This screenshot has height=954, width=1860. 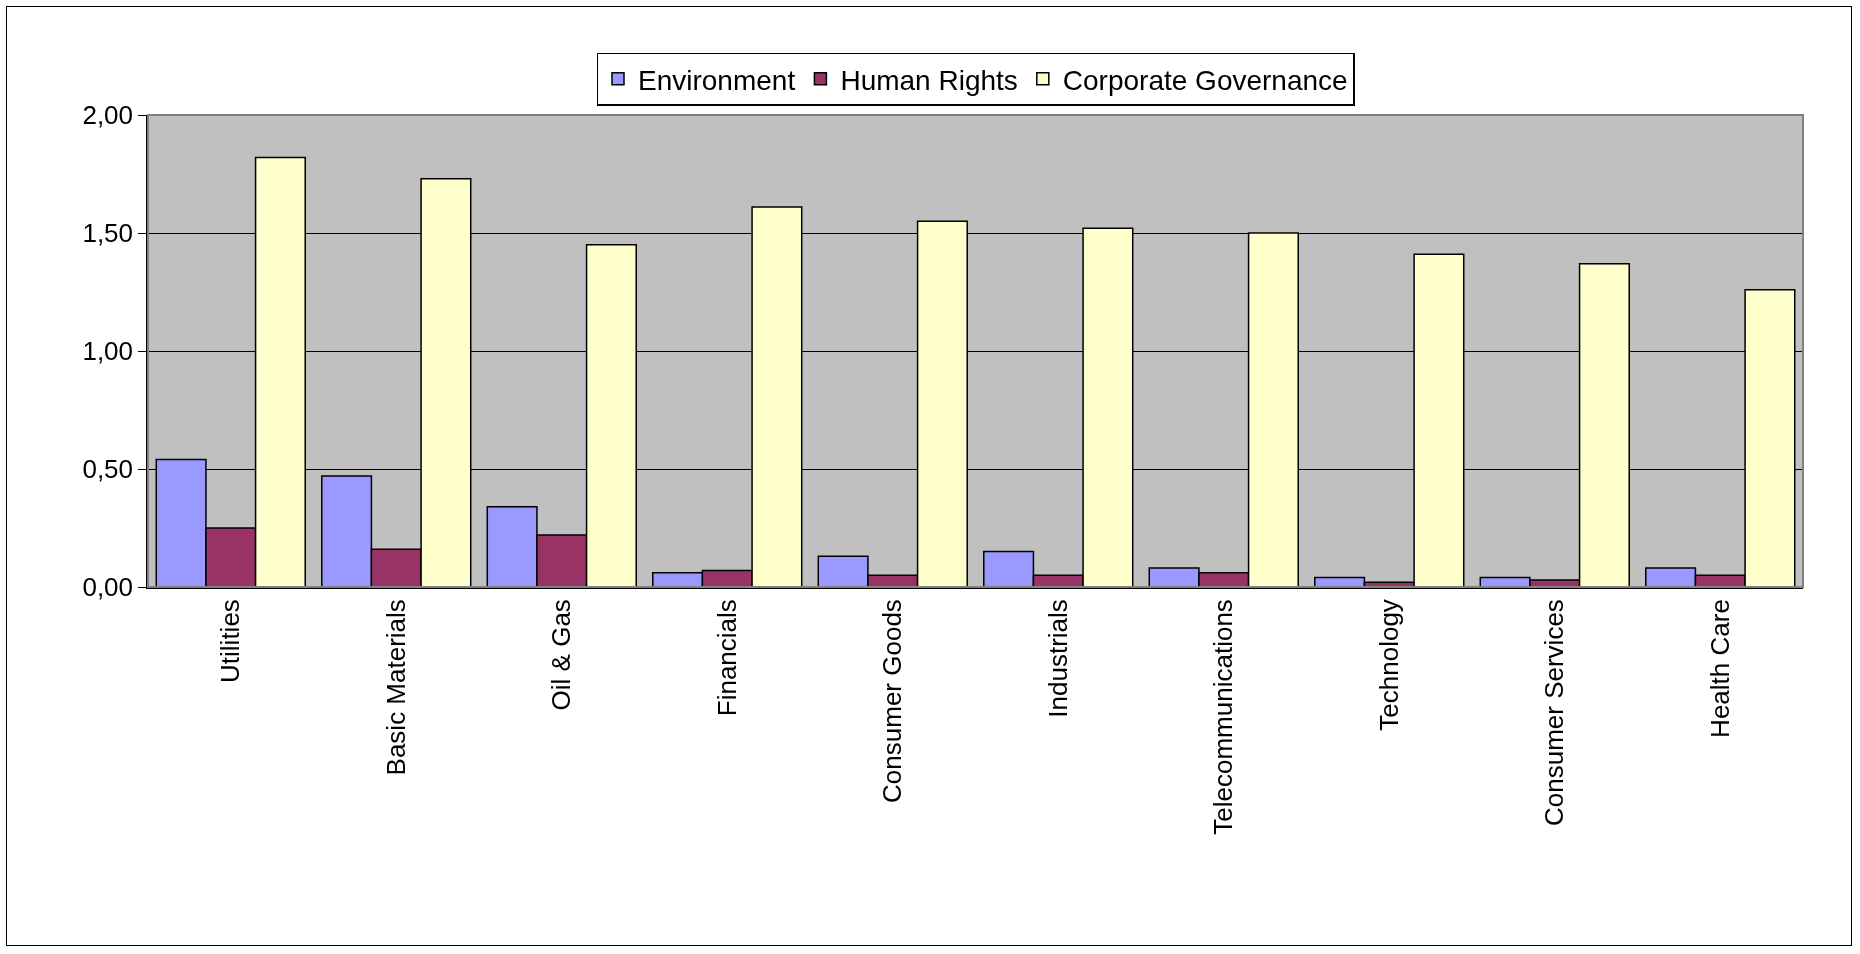 What do you see at coordinates (1223, 717) in the screenshot?
I see `x-tick-label: Telecommunications` at bounding box center [1223, 717].